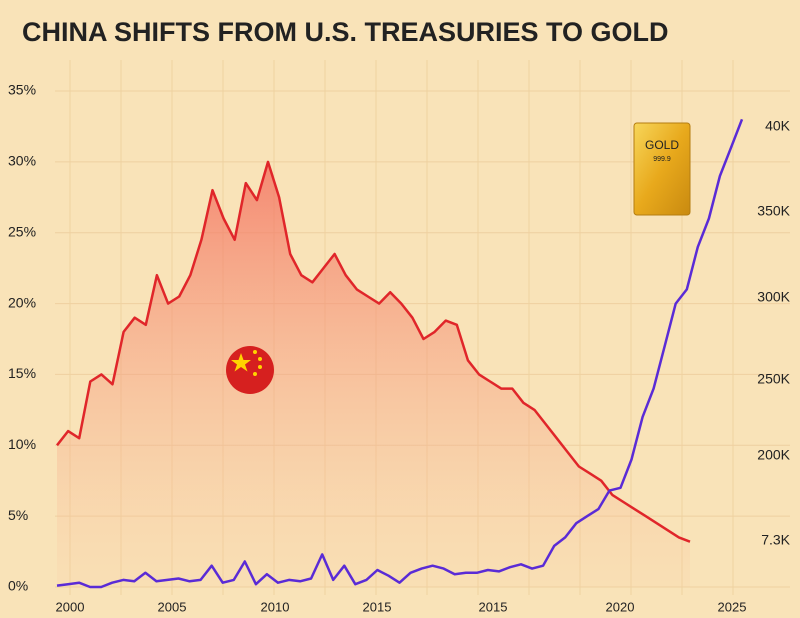  I want to click on gold-bar: GOLD 999.9, so click(662, 169).